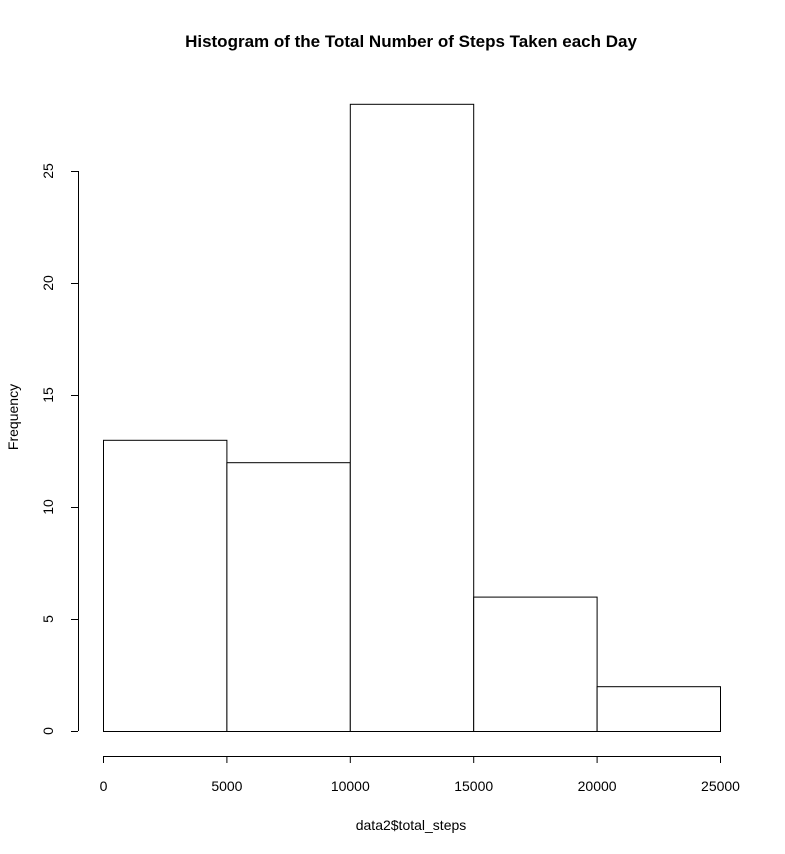  Describe the element at coordinates (720, 786) in the screenshot. I see `x-tick-label-5: 25000` at that location.